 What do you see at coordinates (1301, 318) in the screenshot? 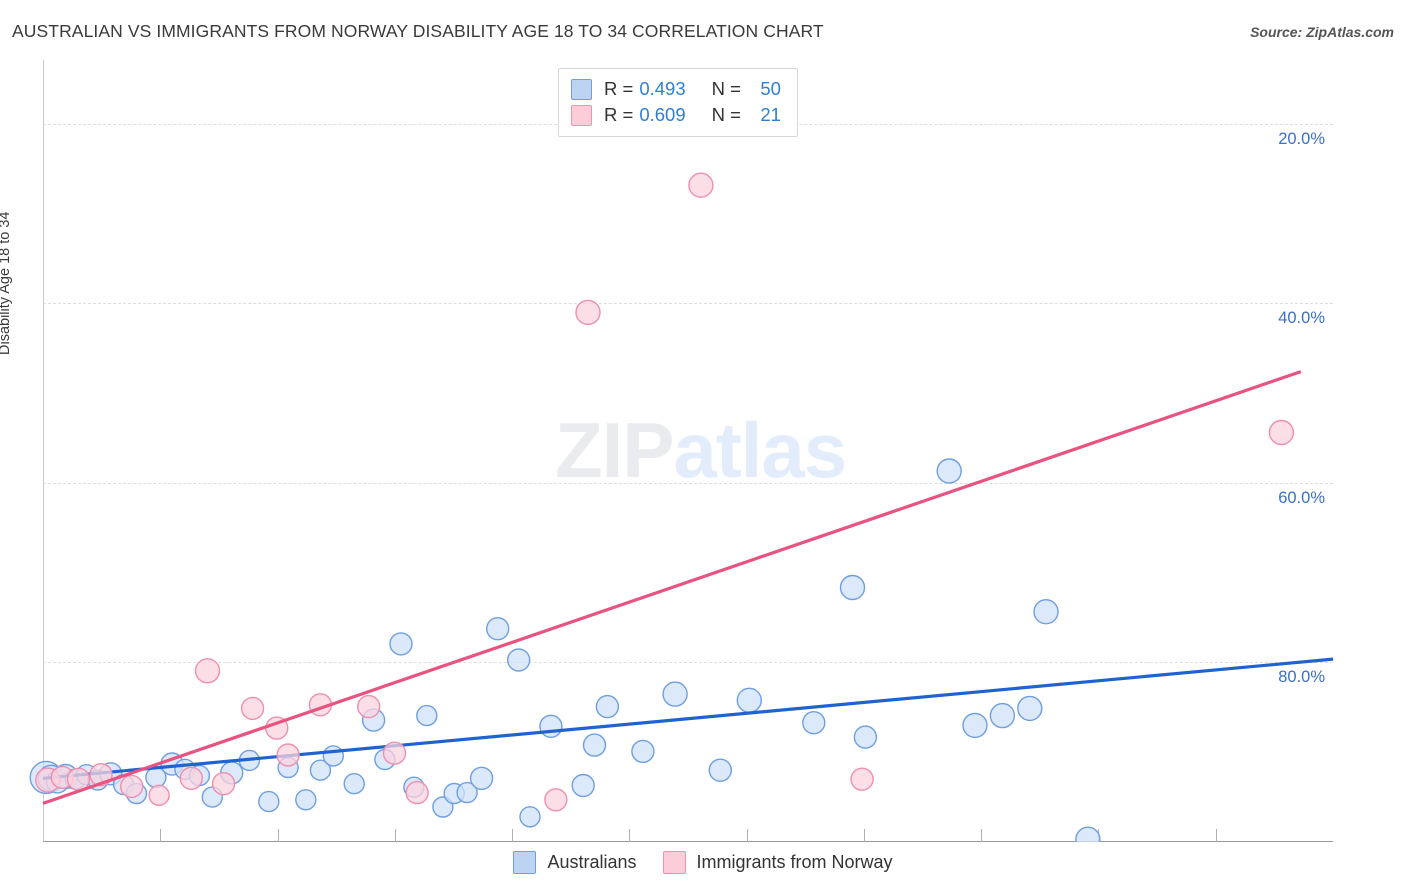
I see `y-tick-label: 40.0%` at bounding box center [1301, 318].